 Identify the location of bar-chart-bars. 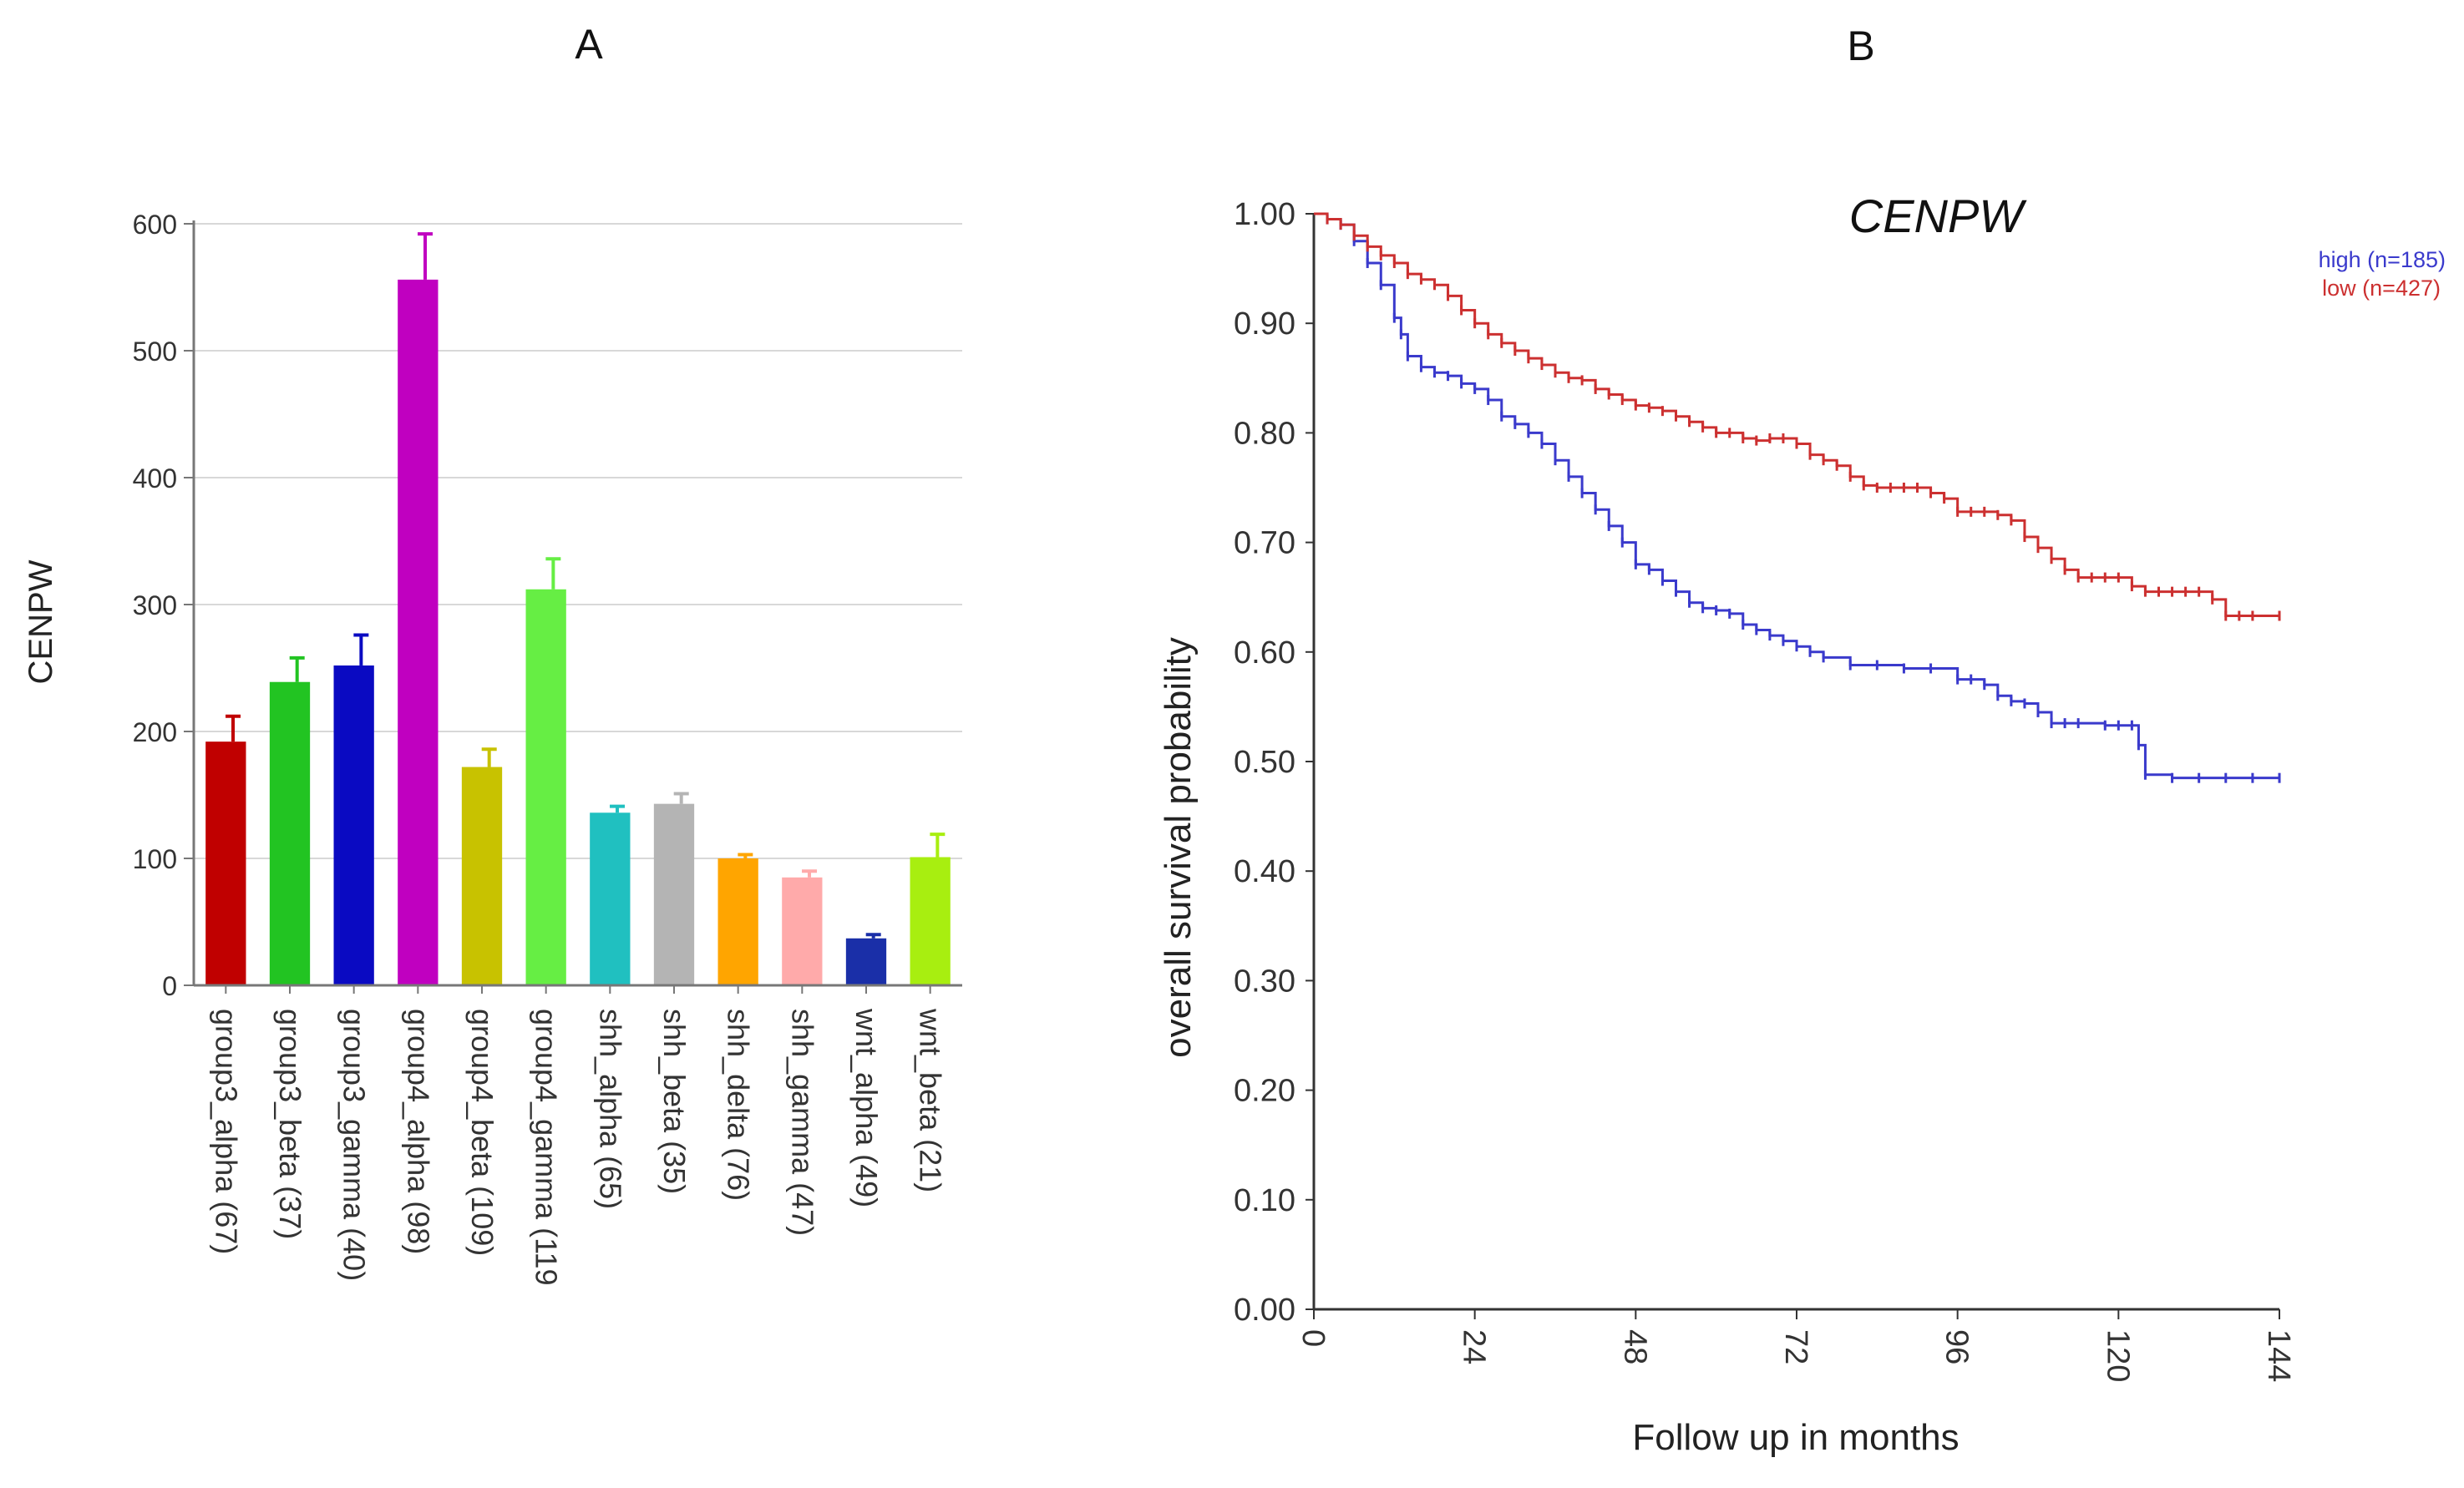
(578, 632).